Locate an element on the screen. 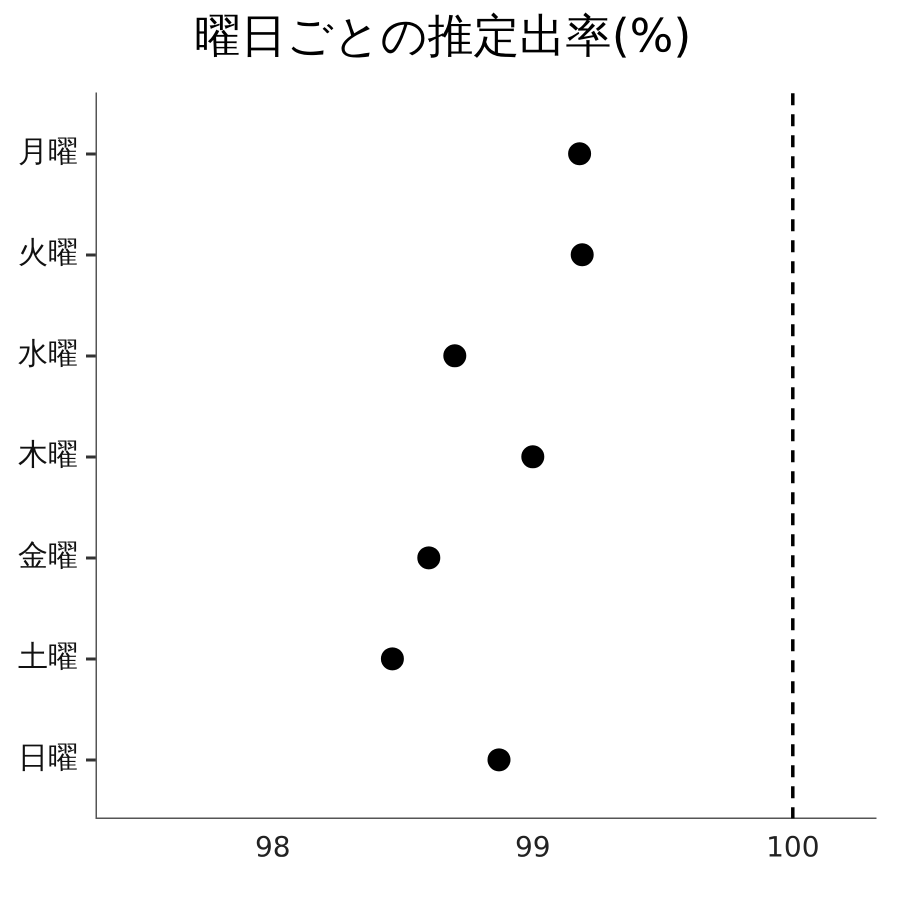 This screenshot has width=900, height=900. y-tick-label: 水曜 is located at coordinates (48, 354).